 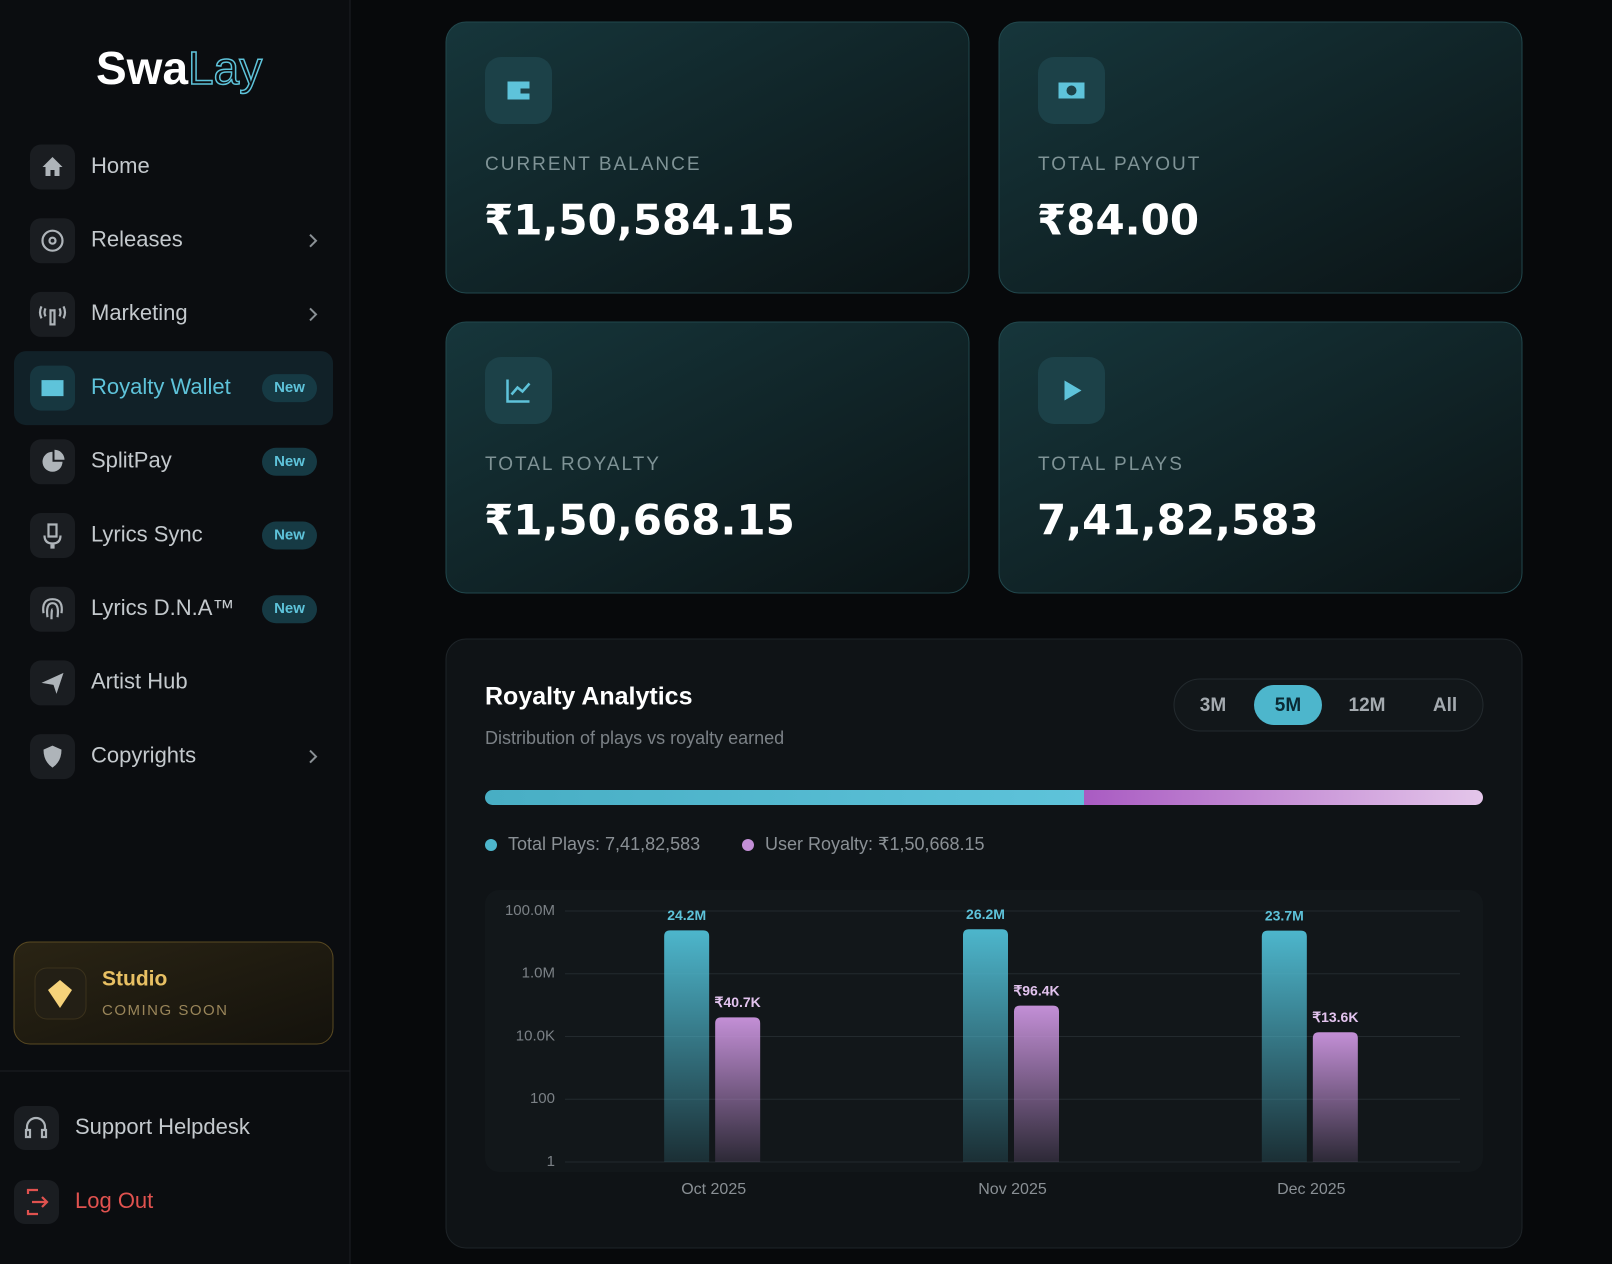 I want to click on logo-part: Swa, so click(x=142, y=68).